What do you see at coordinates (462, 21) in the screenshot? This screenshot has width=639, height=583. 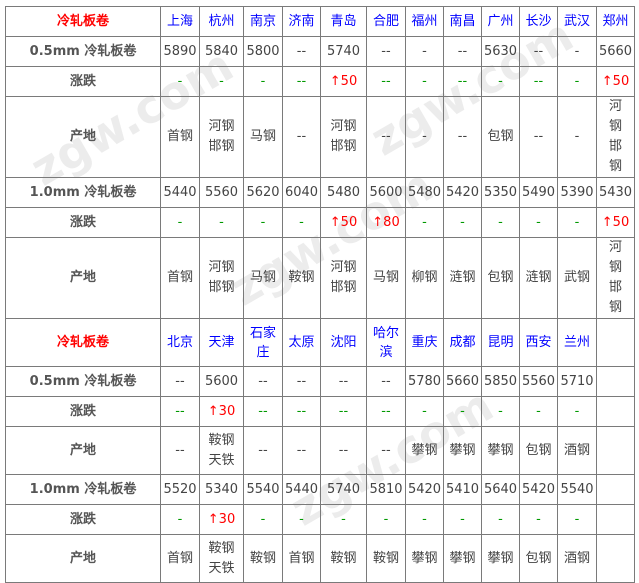 I see `city-link: 南昌` at bounding box center [462, 21].